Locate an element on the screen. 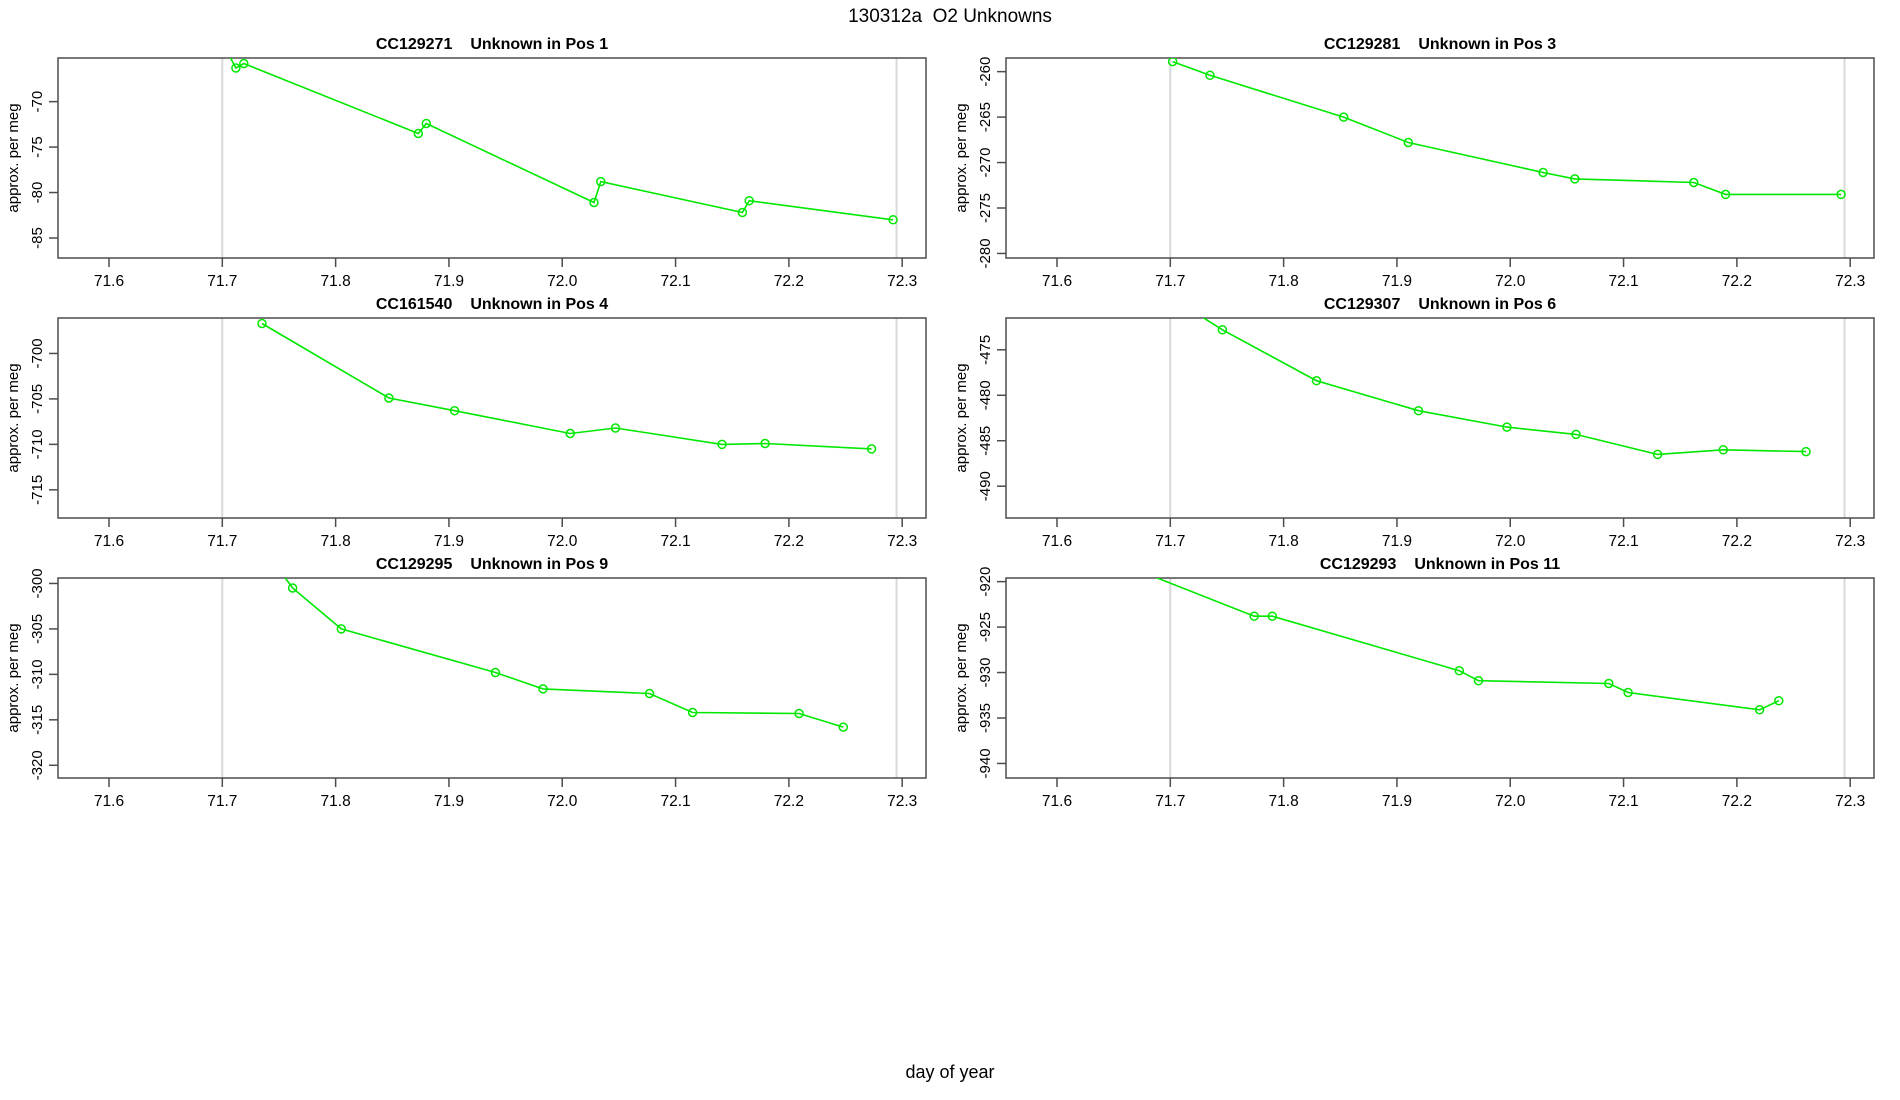  y-tick-label: -475 is located at coordinates (985, 350).